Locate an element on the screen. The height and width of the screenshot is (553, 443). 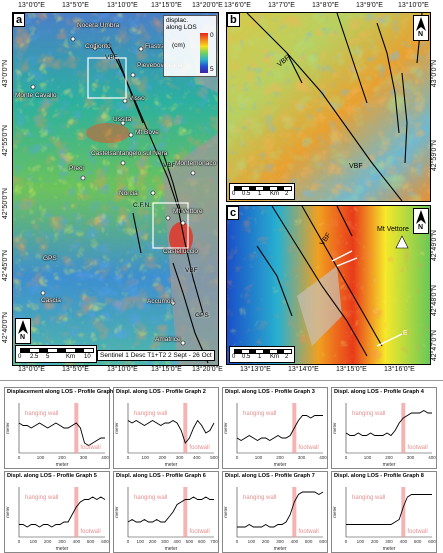
profile-title: Displ. along LOS - Profile Graph 7 is located at coordinates (270, 476).